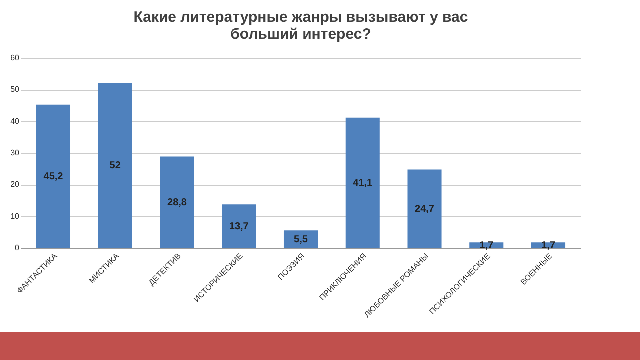 The width and height of the screenshot is (640, 360). Describe the element at coordinates (15, 58) in the screenshot. I see `y-tick-label: 60` at that location.